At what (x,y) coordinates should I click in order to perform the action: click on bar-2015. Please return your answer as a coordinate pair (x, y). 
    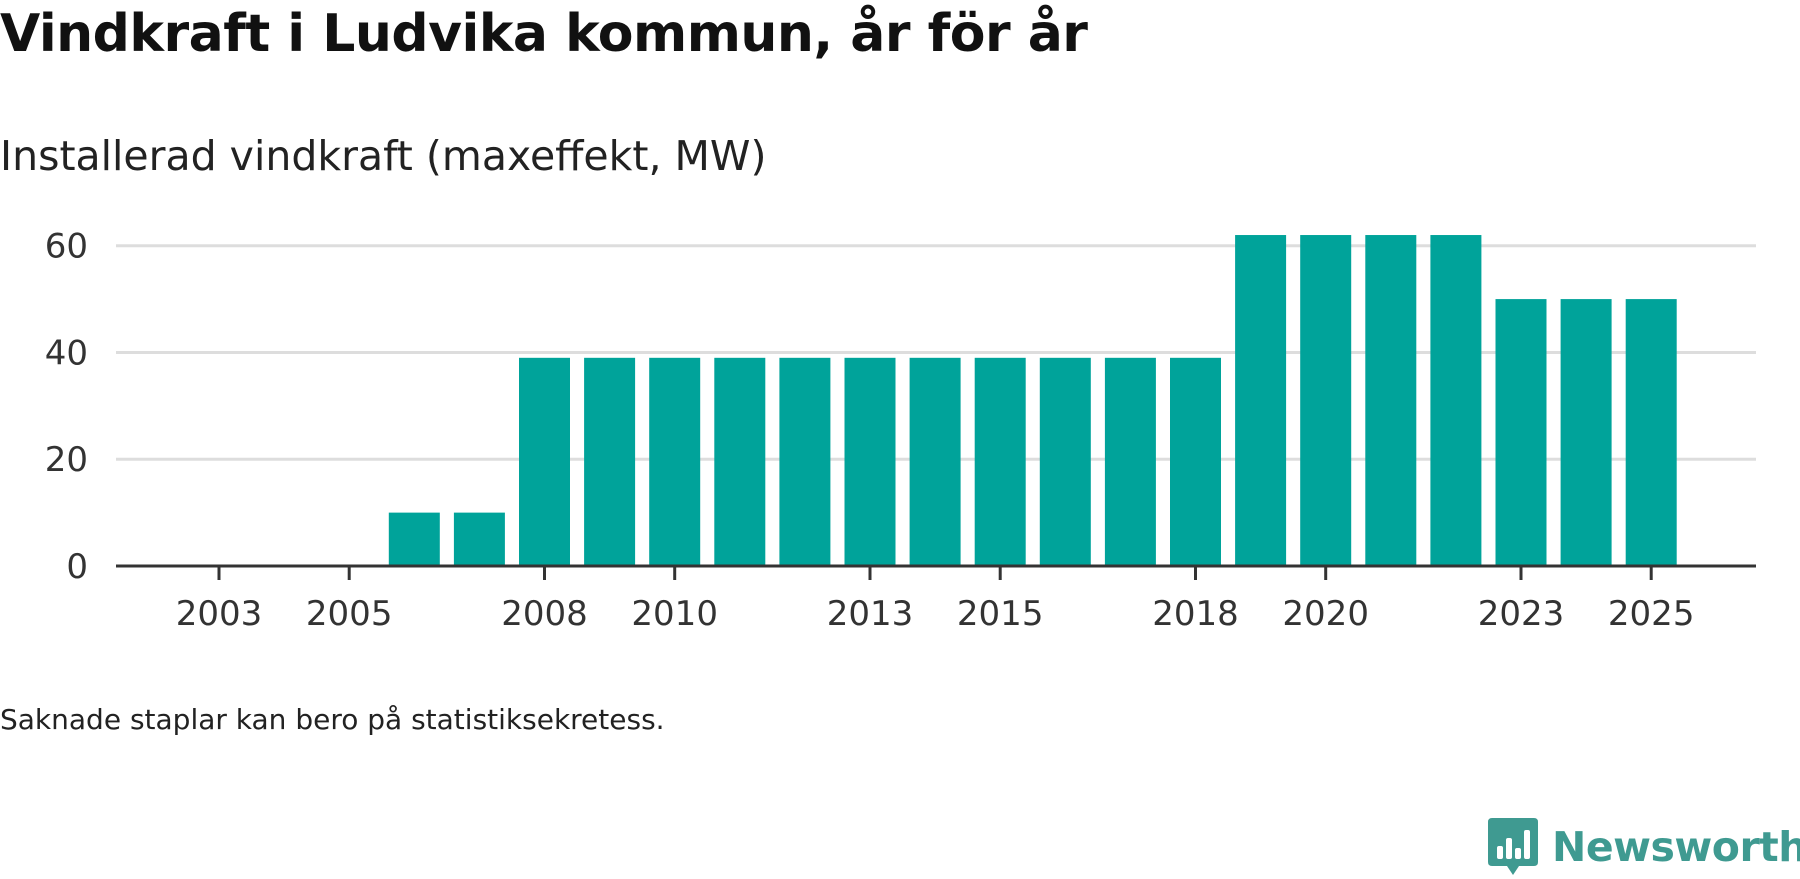
    Looking at the image, I should click on (1000, 461).